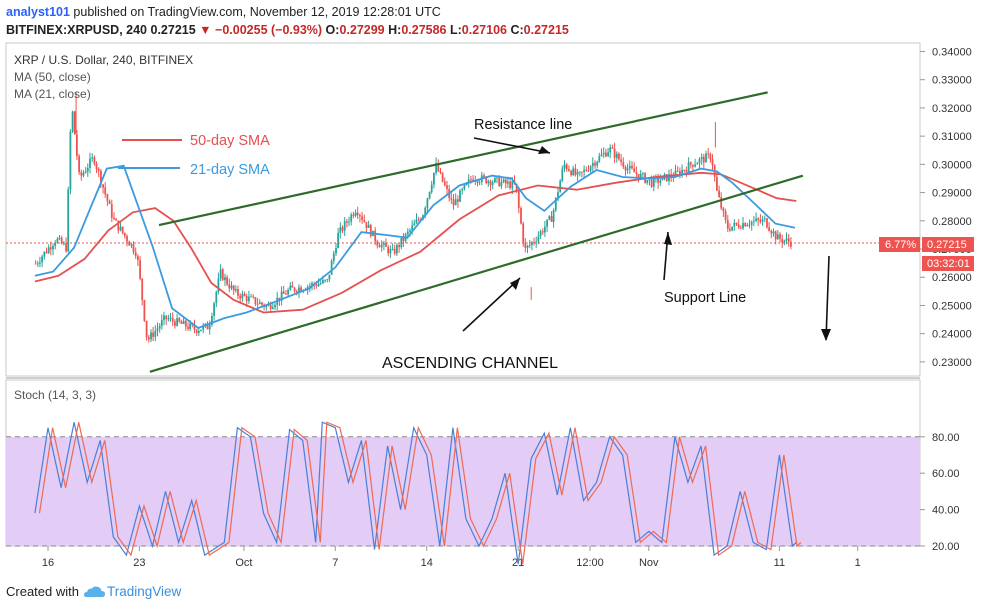  I want to click on stoch-tick-label: 60.00, so click(946, 474).